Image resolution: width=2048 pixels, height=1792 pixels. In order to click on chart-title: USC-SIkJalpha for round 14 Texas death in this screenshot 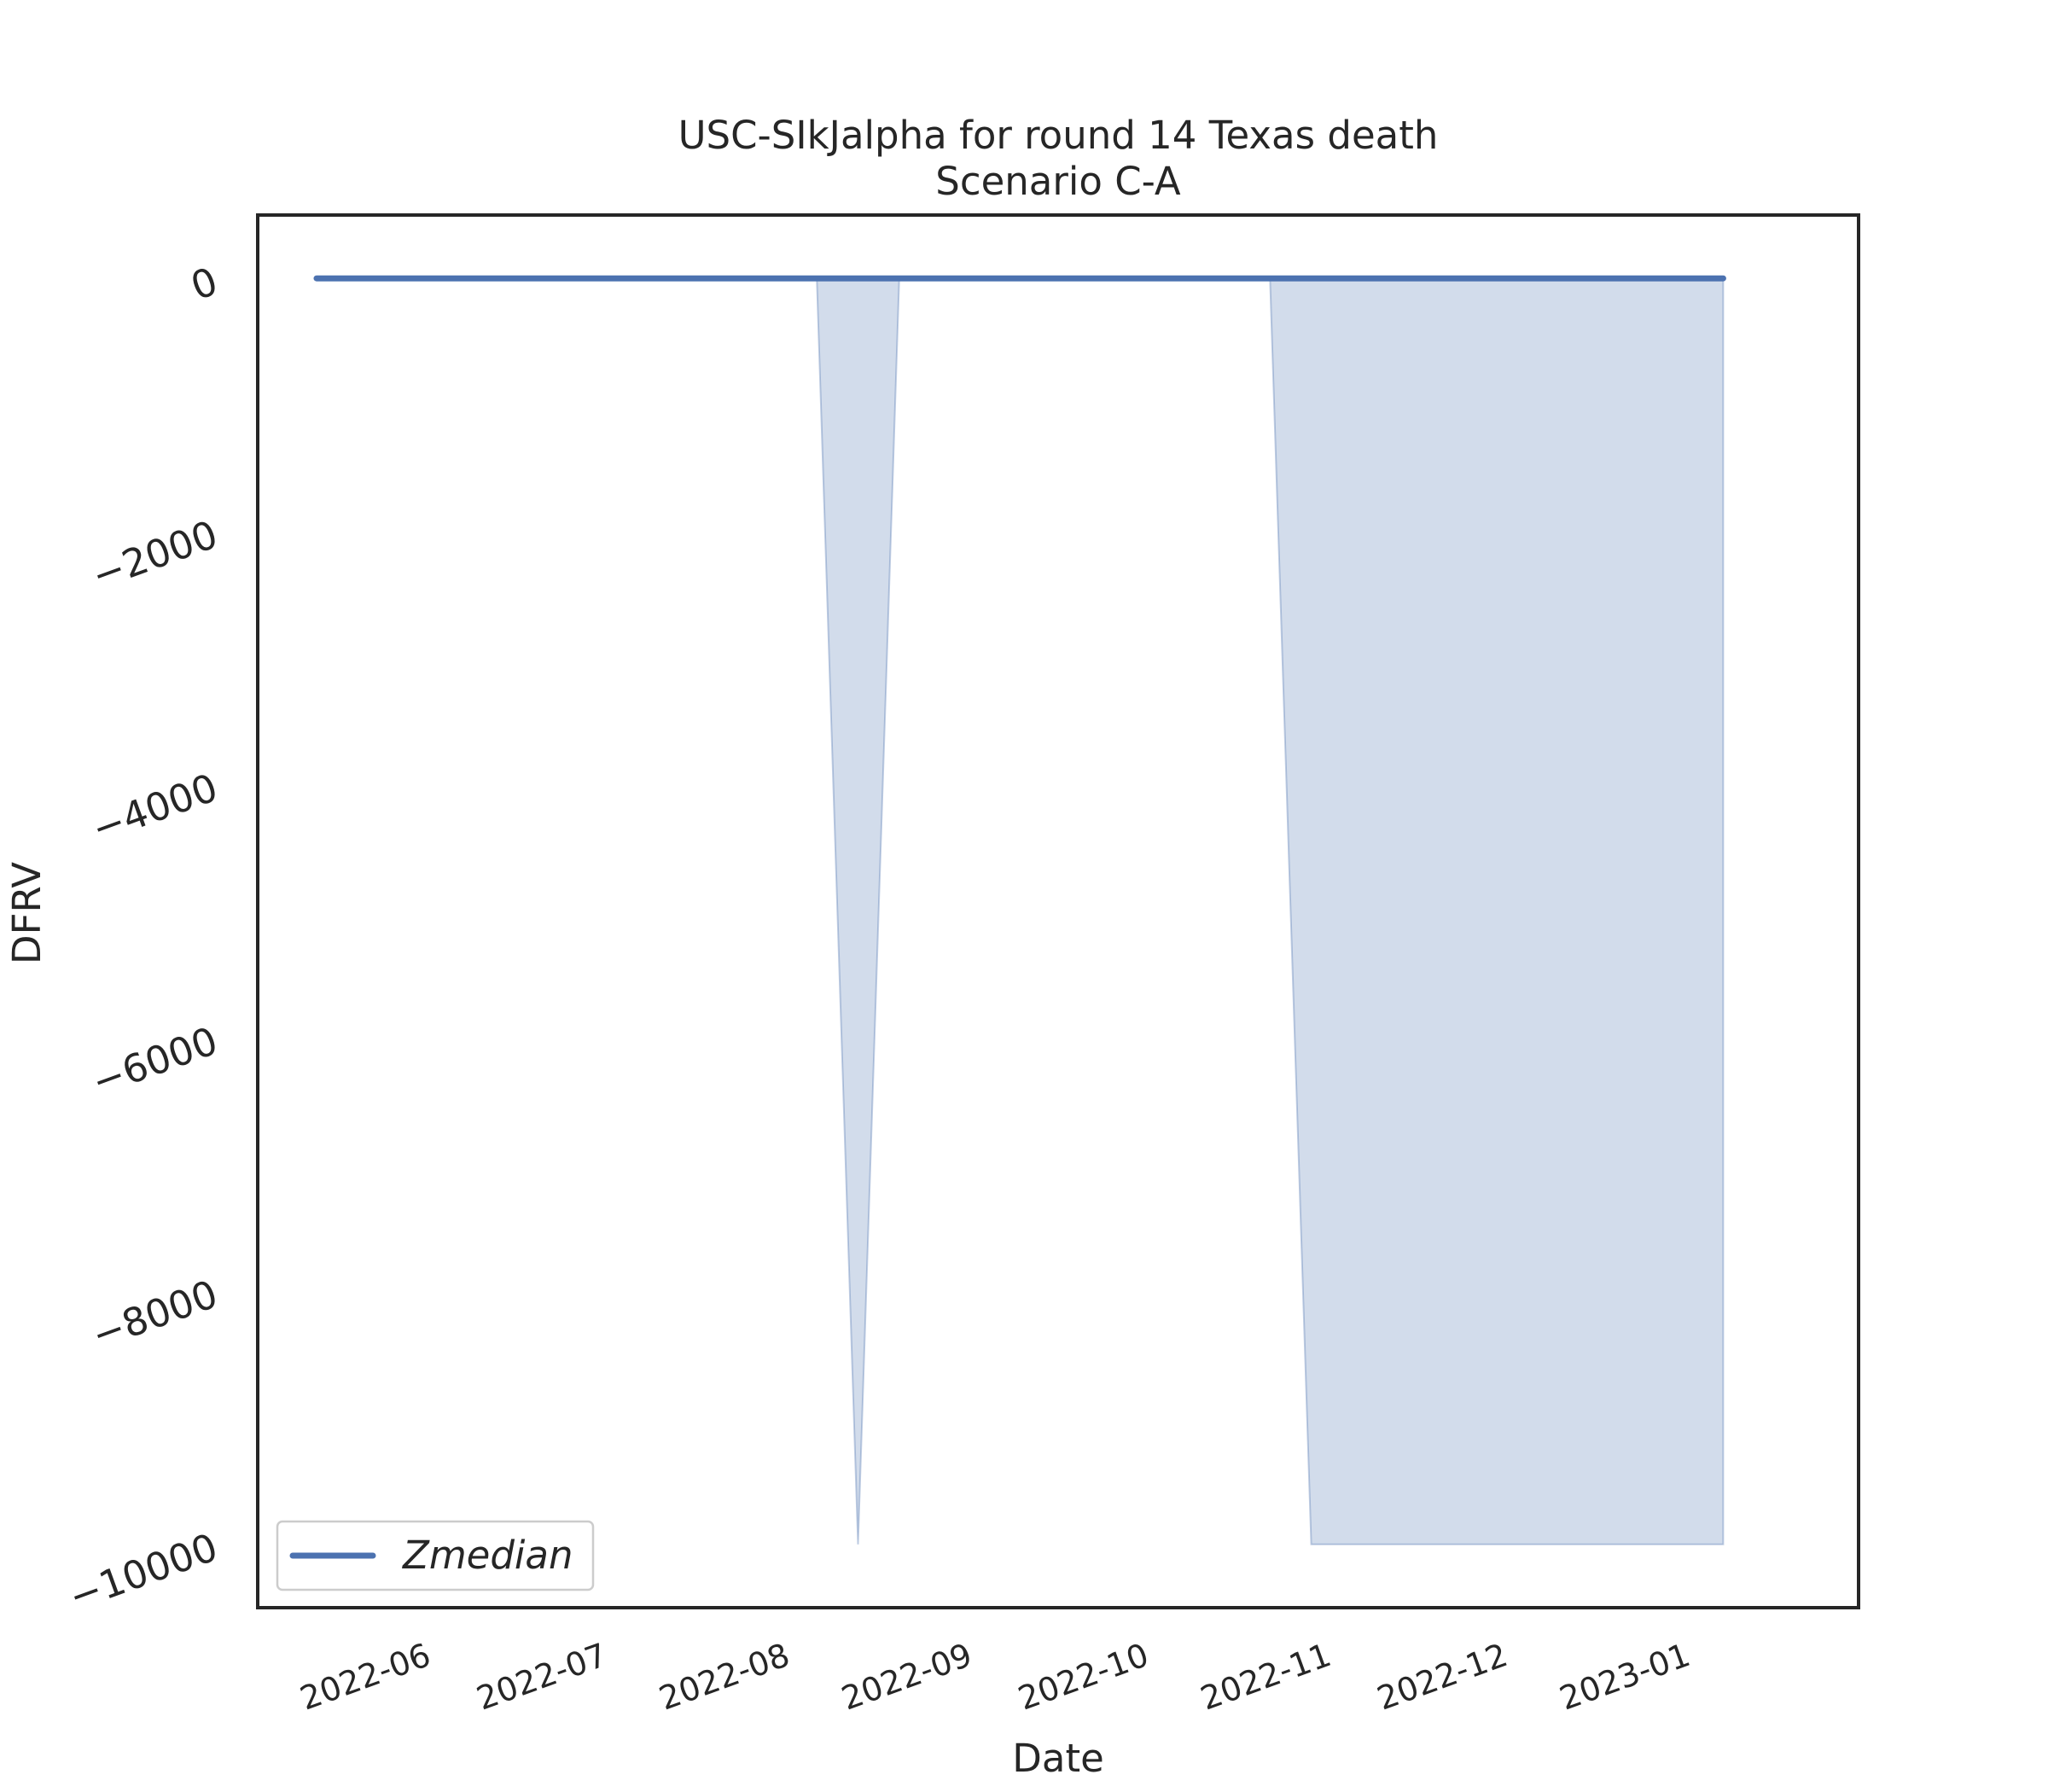, I will do `click(1058, 135)`.